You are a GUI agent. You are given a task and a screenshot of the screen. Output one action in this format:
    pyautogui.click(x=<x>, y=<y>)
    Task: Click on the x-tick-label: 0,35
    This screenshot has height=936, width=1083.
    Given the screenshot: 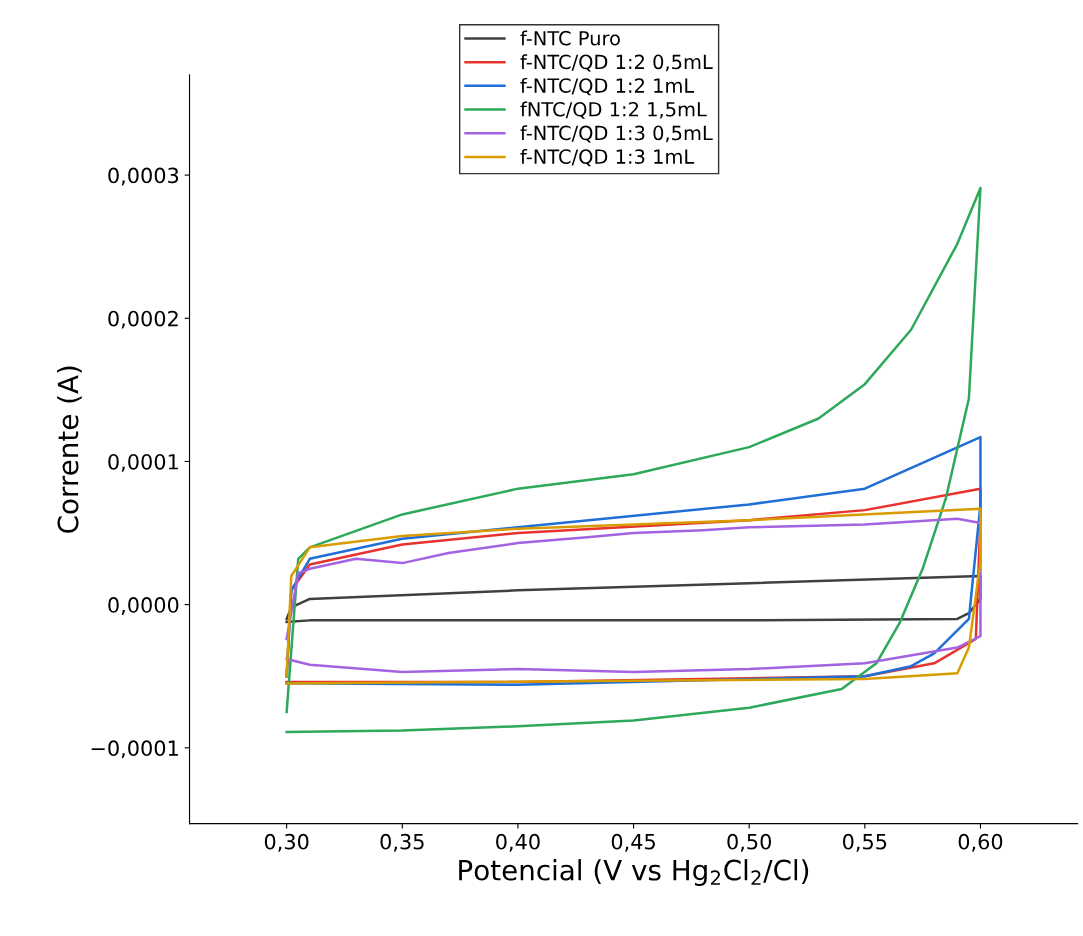 What is the action you would take?
    pyautogui.click(x=402, y=842)
    